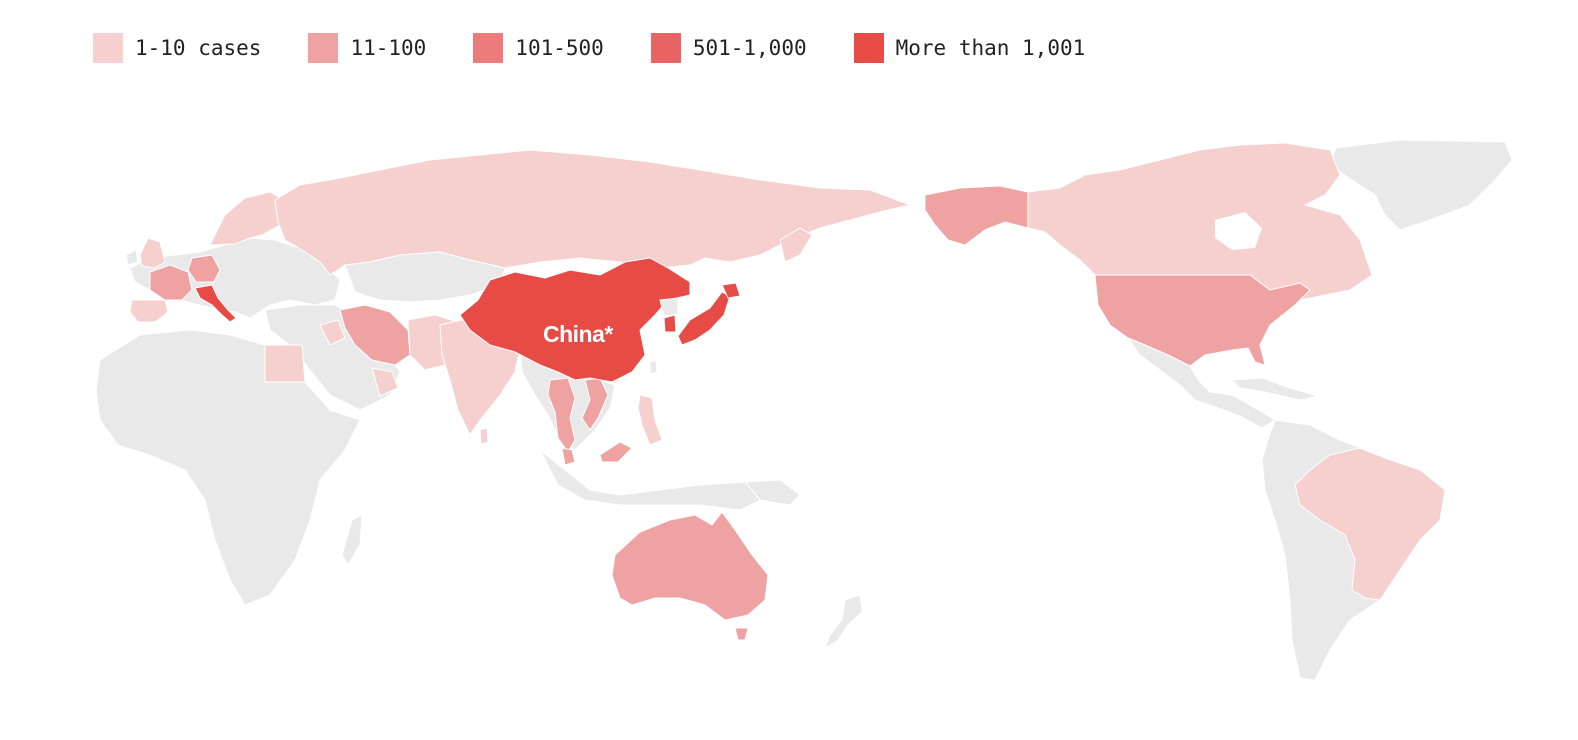 The height and width of the screenshot is (740, 1578). Describe the element at coordinates (670, 323) in the screenshot. I see `region-south-korea` at that location.